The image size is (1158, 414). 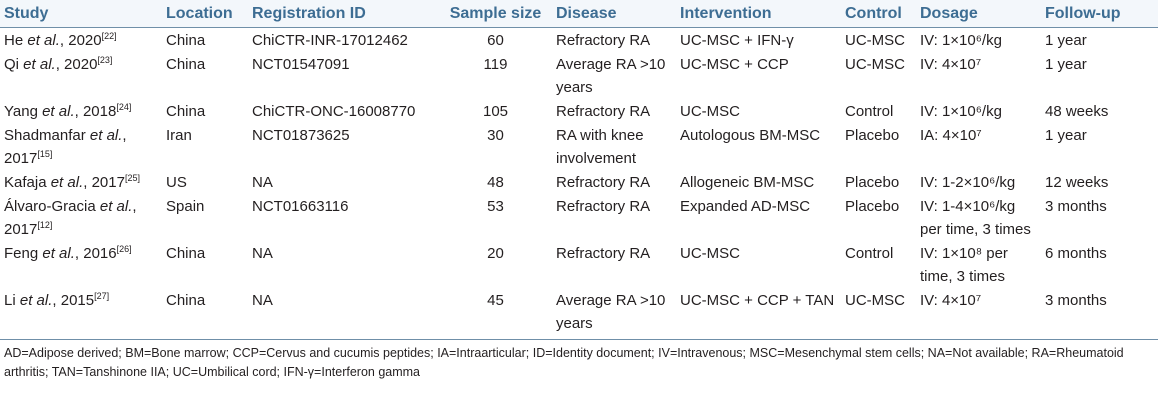 I want to click on dosage-cell: IV: 1×10⁶/kg, so click(x=961, y=40).